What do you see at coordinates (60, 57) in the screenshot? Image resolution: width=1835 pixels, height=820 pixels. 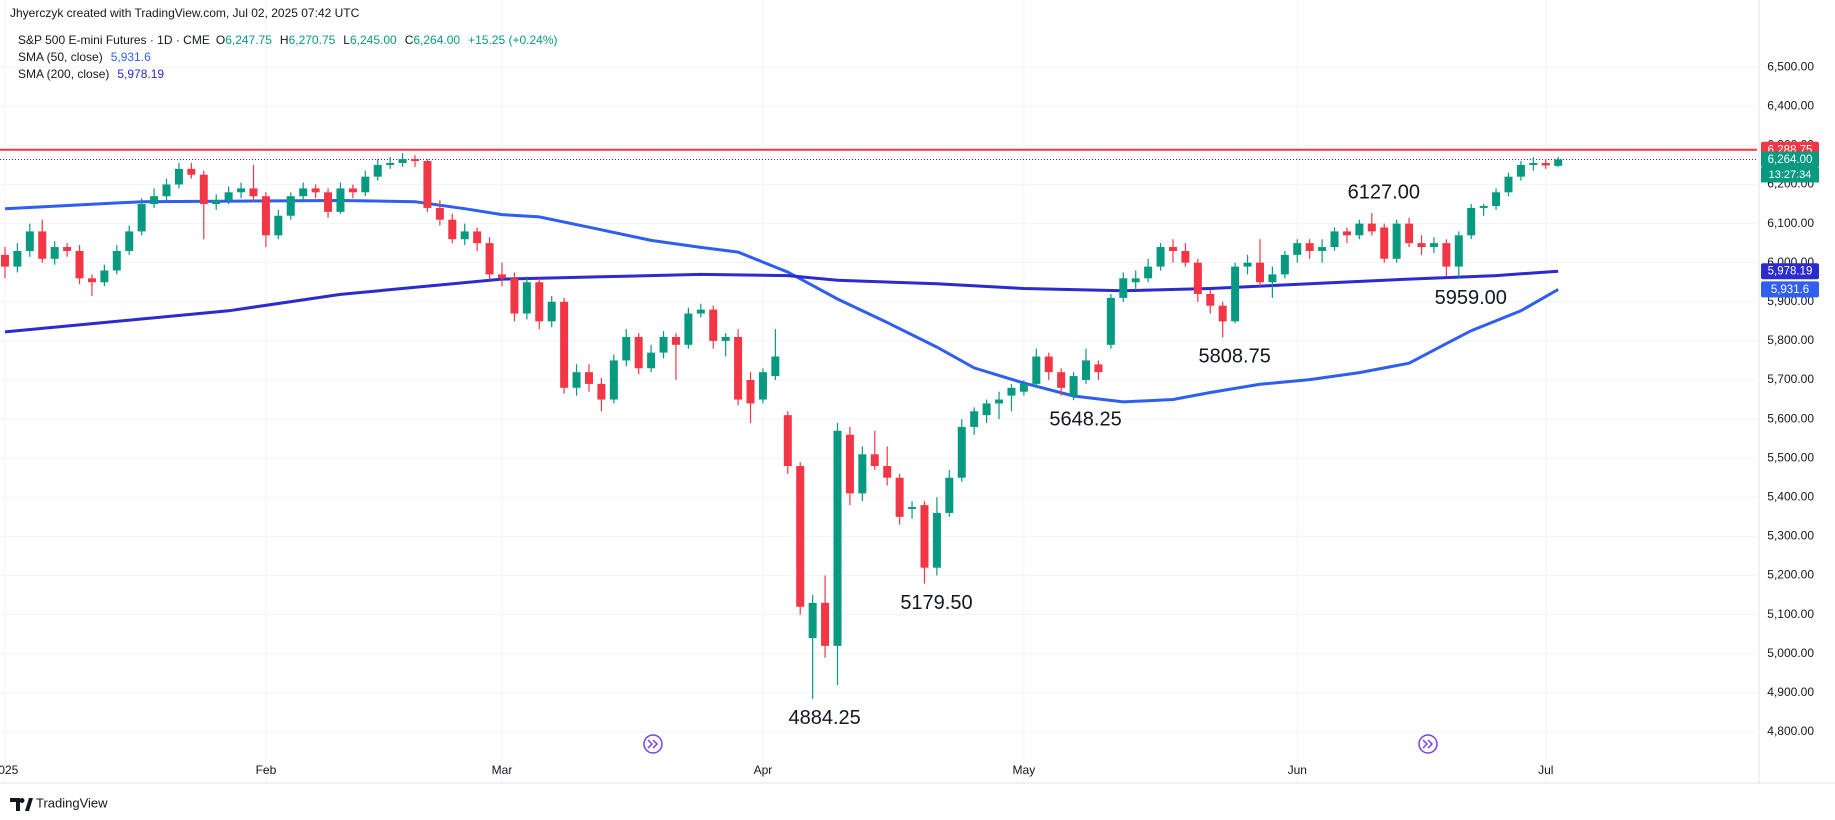 I see `indicator-name: SMA (50, close)` at bounding box center [60, 57].